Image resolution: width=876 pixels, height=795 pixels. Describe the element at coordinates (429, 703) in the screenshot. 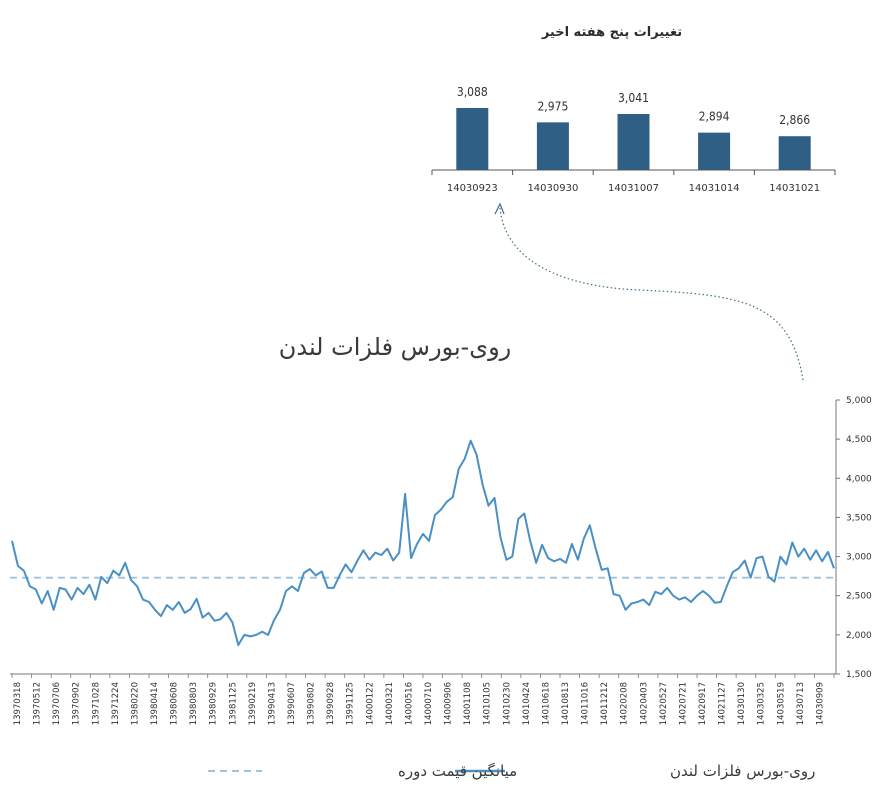

I see `x-tick-label: 14000710` at that location.